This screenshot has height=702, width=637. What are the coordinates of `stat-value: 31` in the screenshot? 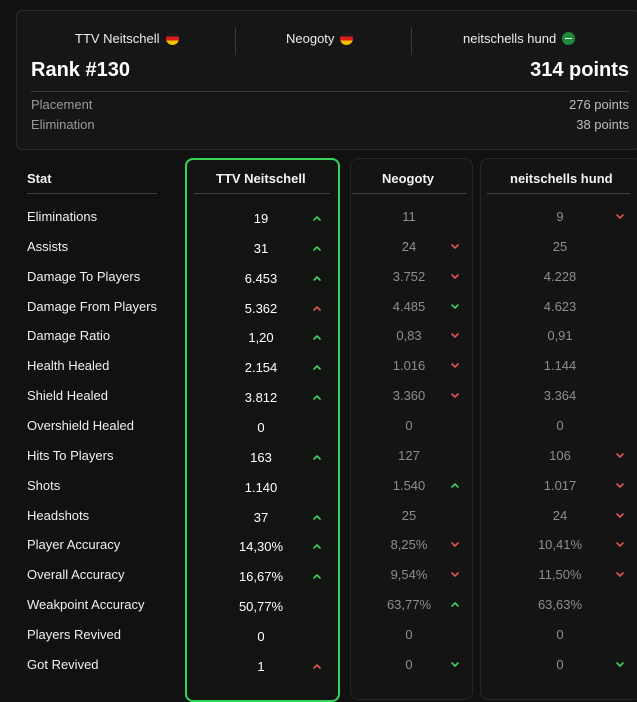 It's located at (261, 248).